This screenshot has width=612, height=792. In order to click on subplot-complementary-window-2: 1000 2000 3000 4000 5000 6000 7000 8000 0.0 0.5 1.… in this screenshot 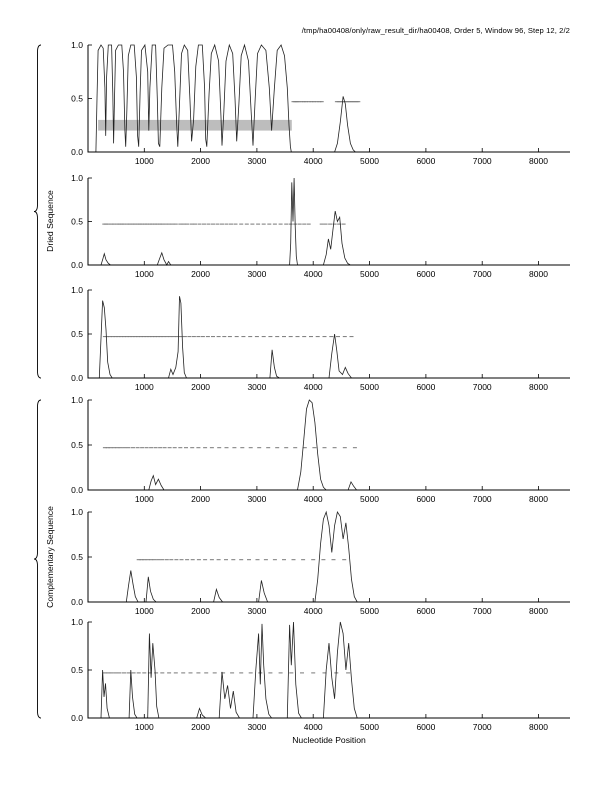, I will do `click(320, 561)`.